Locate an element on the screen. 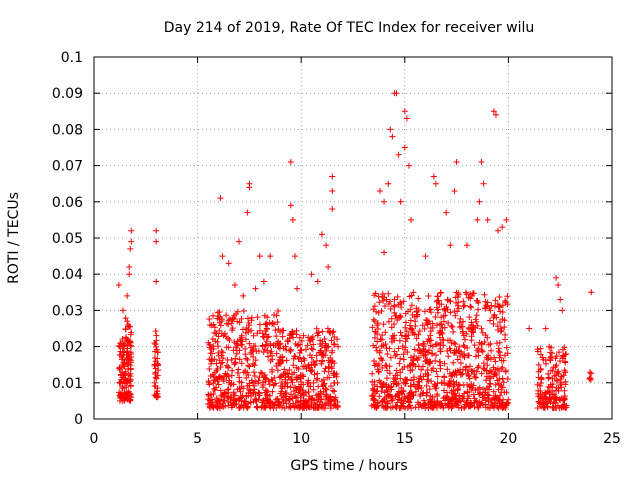 This screenshot has height=480, width=640. x-tick-label: 5 is located at coordinates (197, 439).